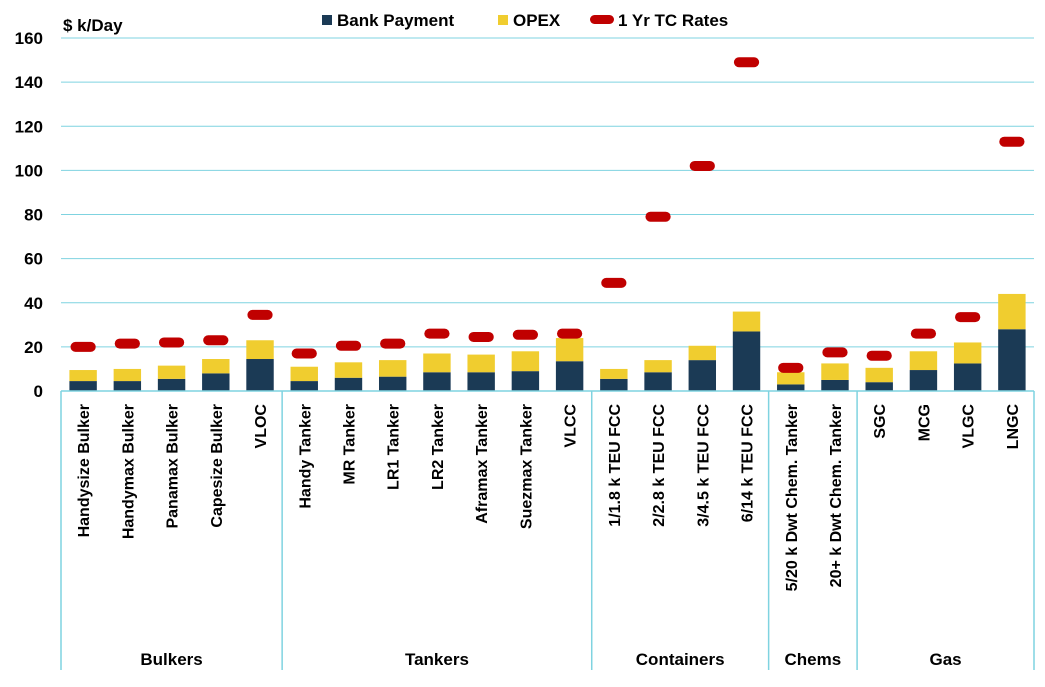 This screenshot has height=687, width=1045. I want to click on y-tick-label: 160, so click(29, 38).